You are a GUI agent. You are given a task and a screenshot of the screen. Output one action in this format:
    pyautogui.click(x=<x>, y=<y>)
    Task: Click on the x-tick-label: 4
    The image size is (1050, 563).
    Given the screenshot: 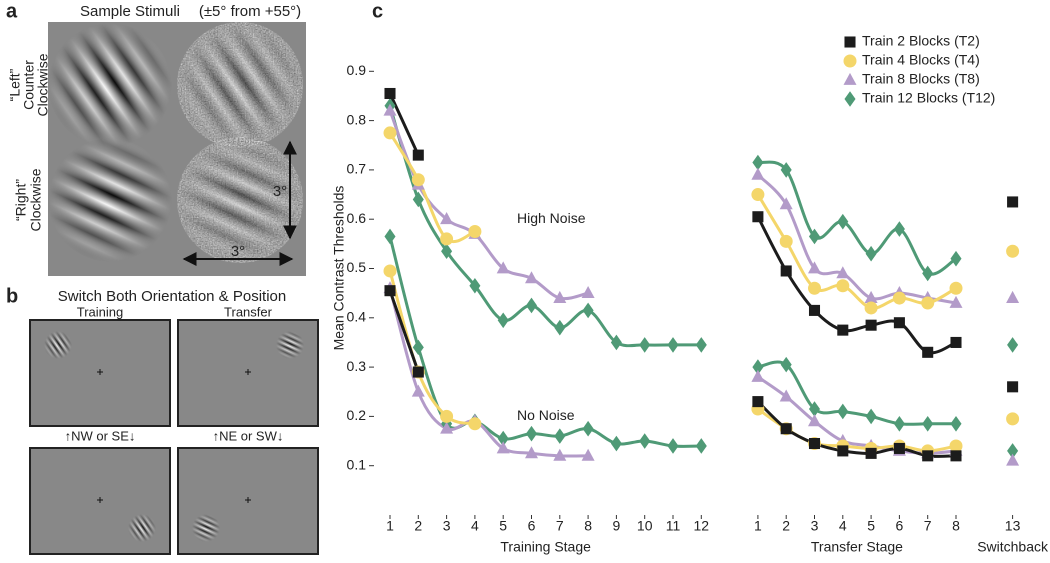 What is the action you would take?
    pyautogui.click(x=843, y=526)
    